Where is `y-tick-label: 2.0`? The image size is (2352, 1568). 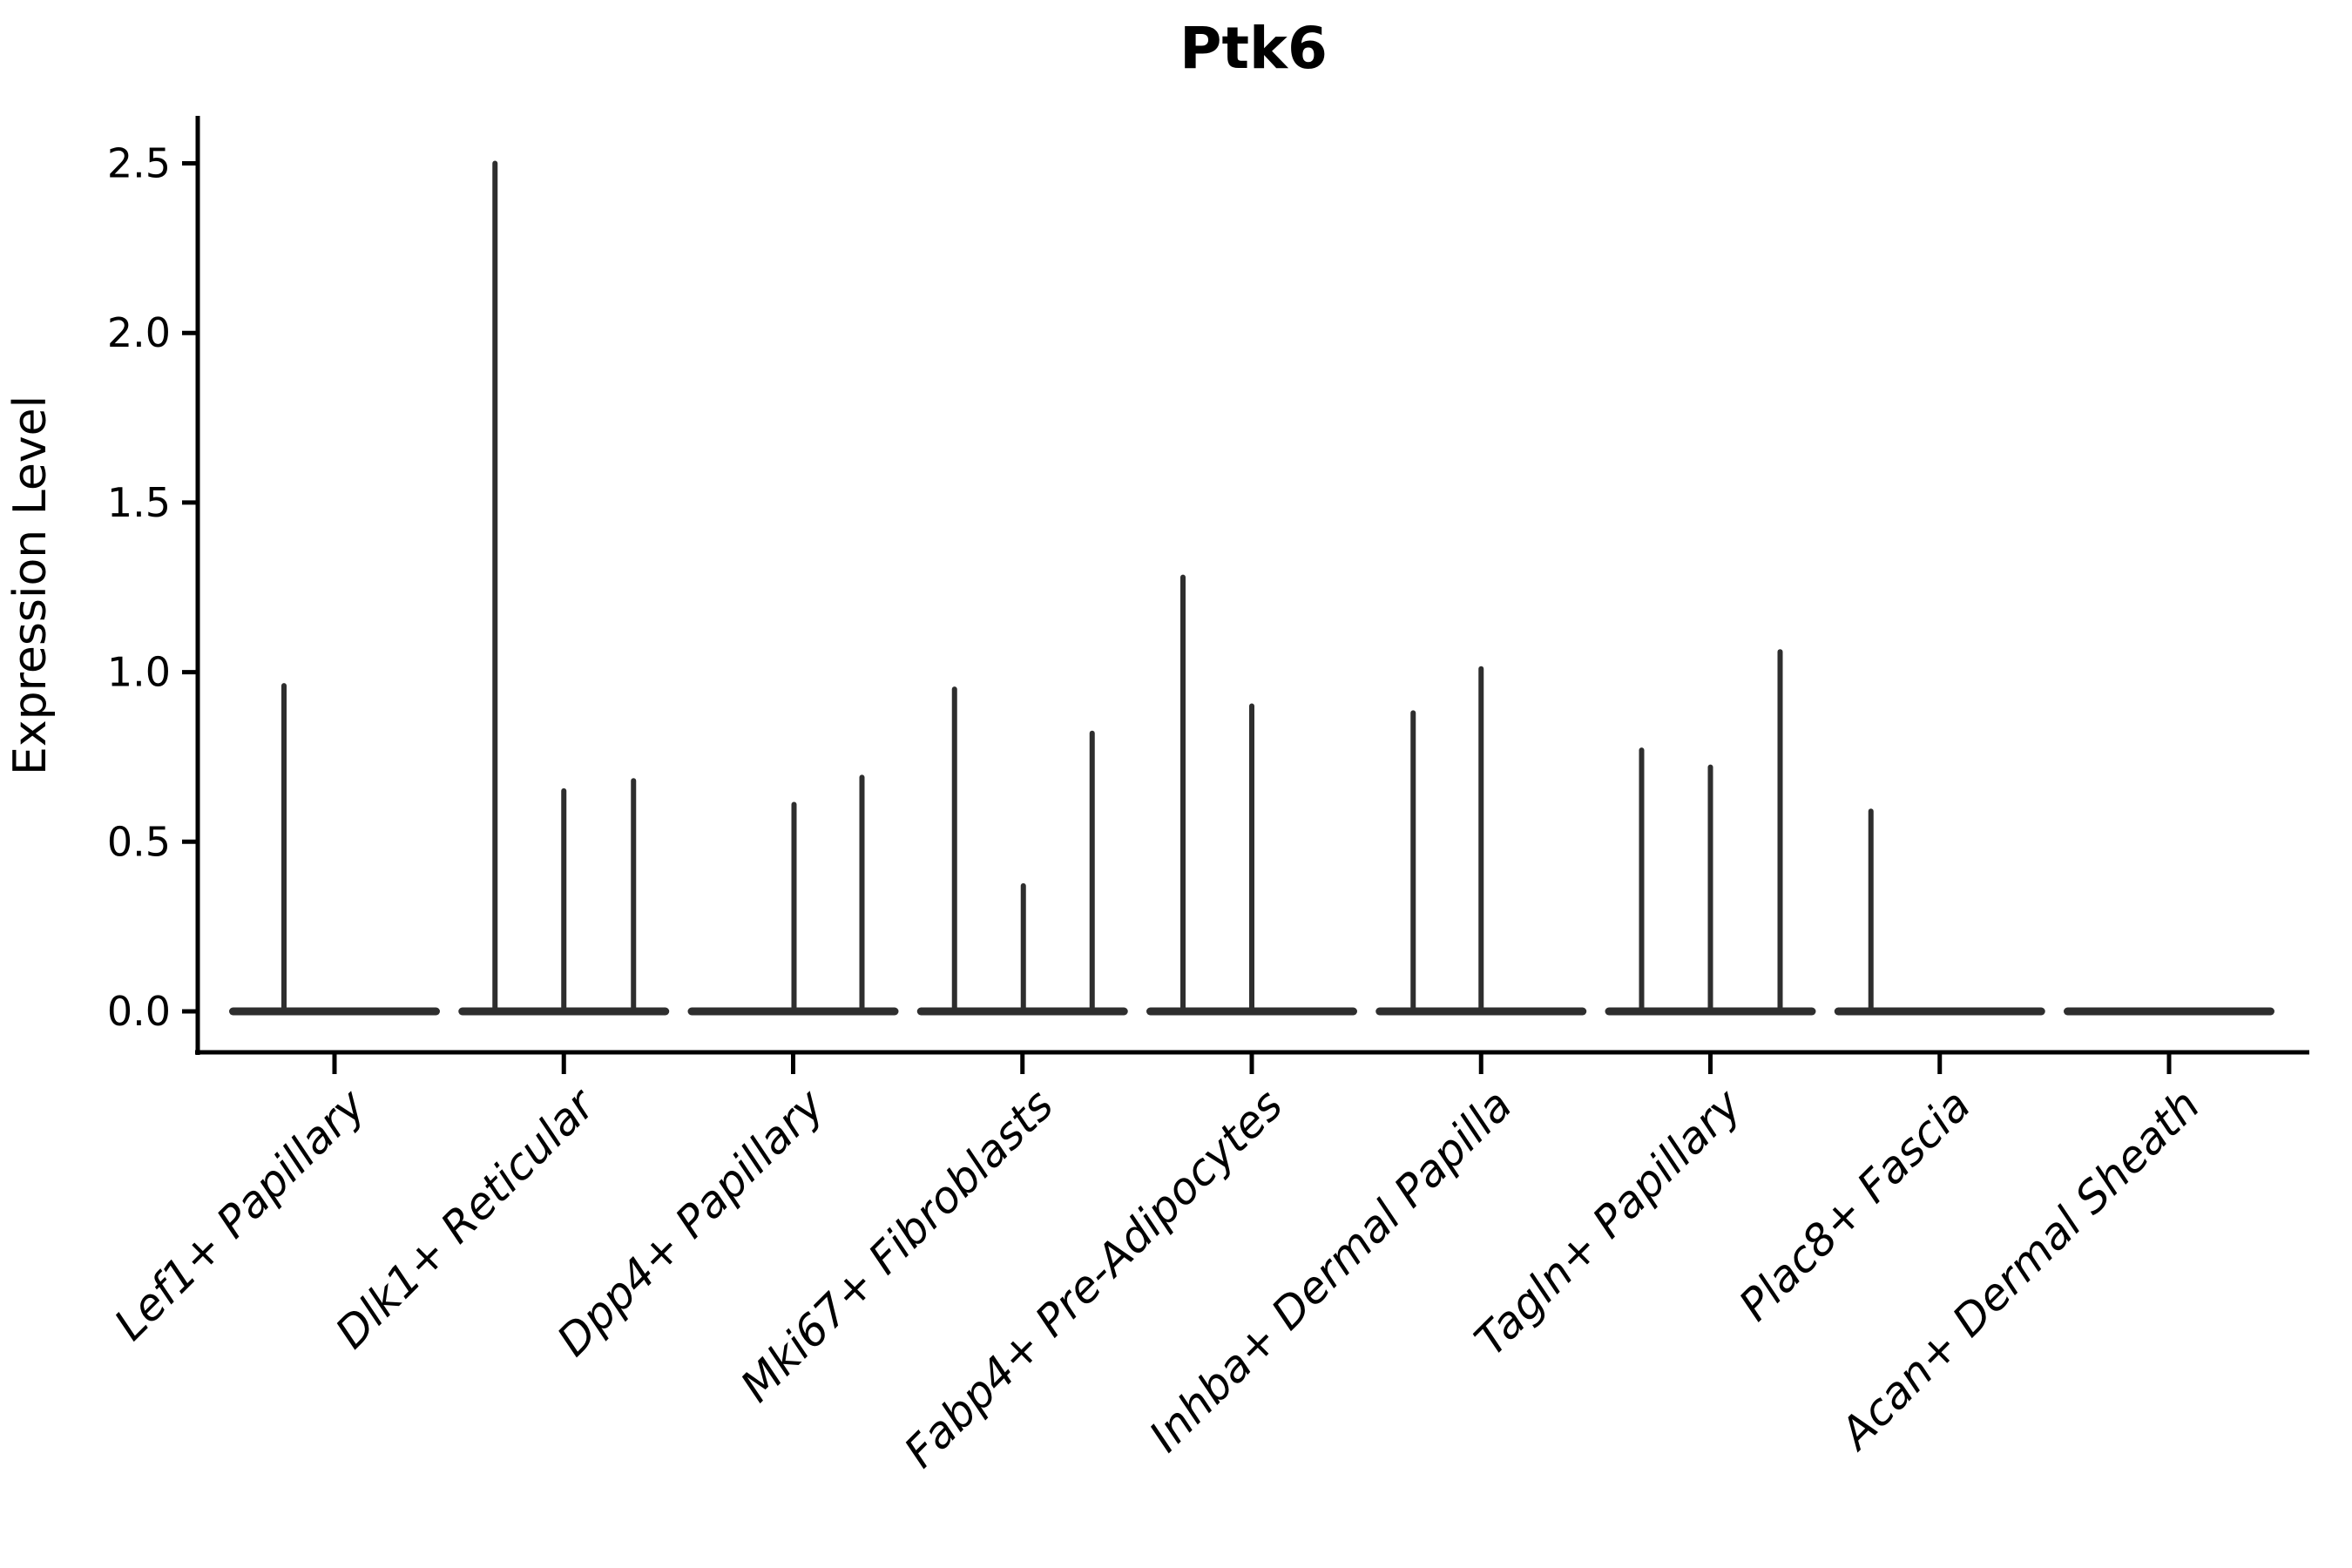 y-tick-label: 2.0 is located at coordinates (139, 332).